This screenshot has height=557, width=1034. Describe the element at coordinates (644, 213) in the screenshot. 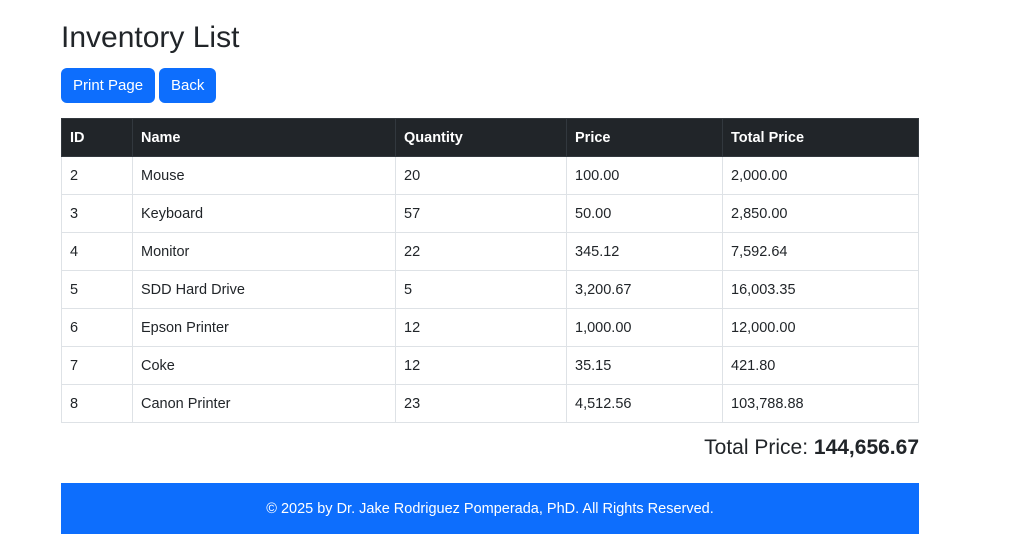

I see `cell-price: 50.00` at that location.